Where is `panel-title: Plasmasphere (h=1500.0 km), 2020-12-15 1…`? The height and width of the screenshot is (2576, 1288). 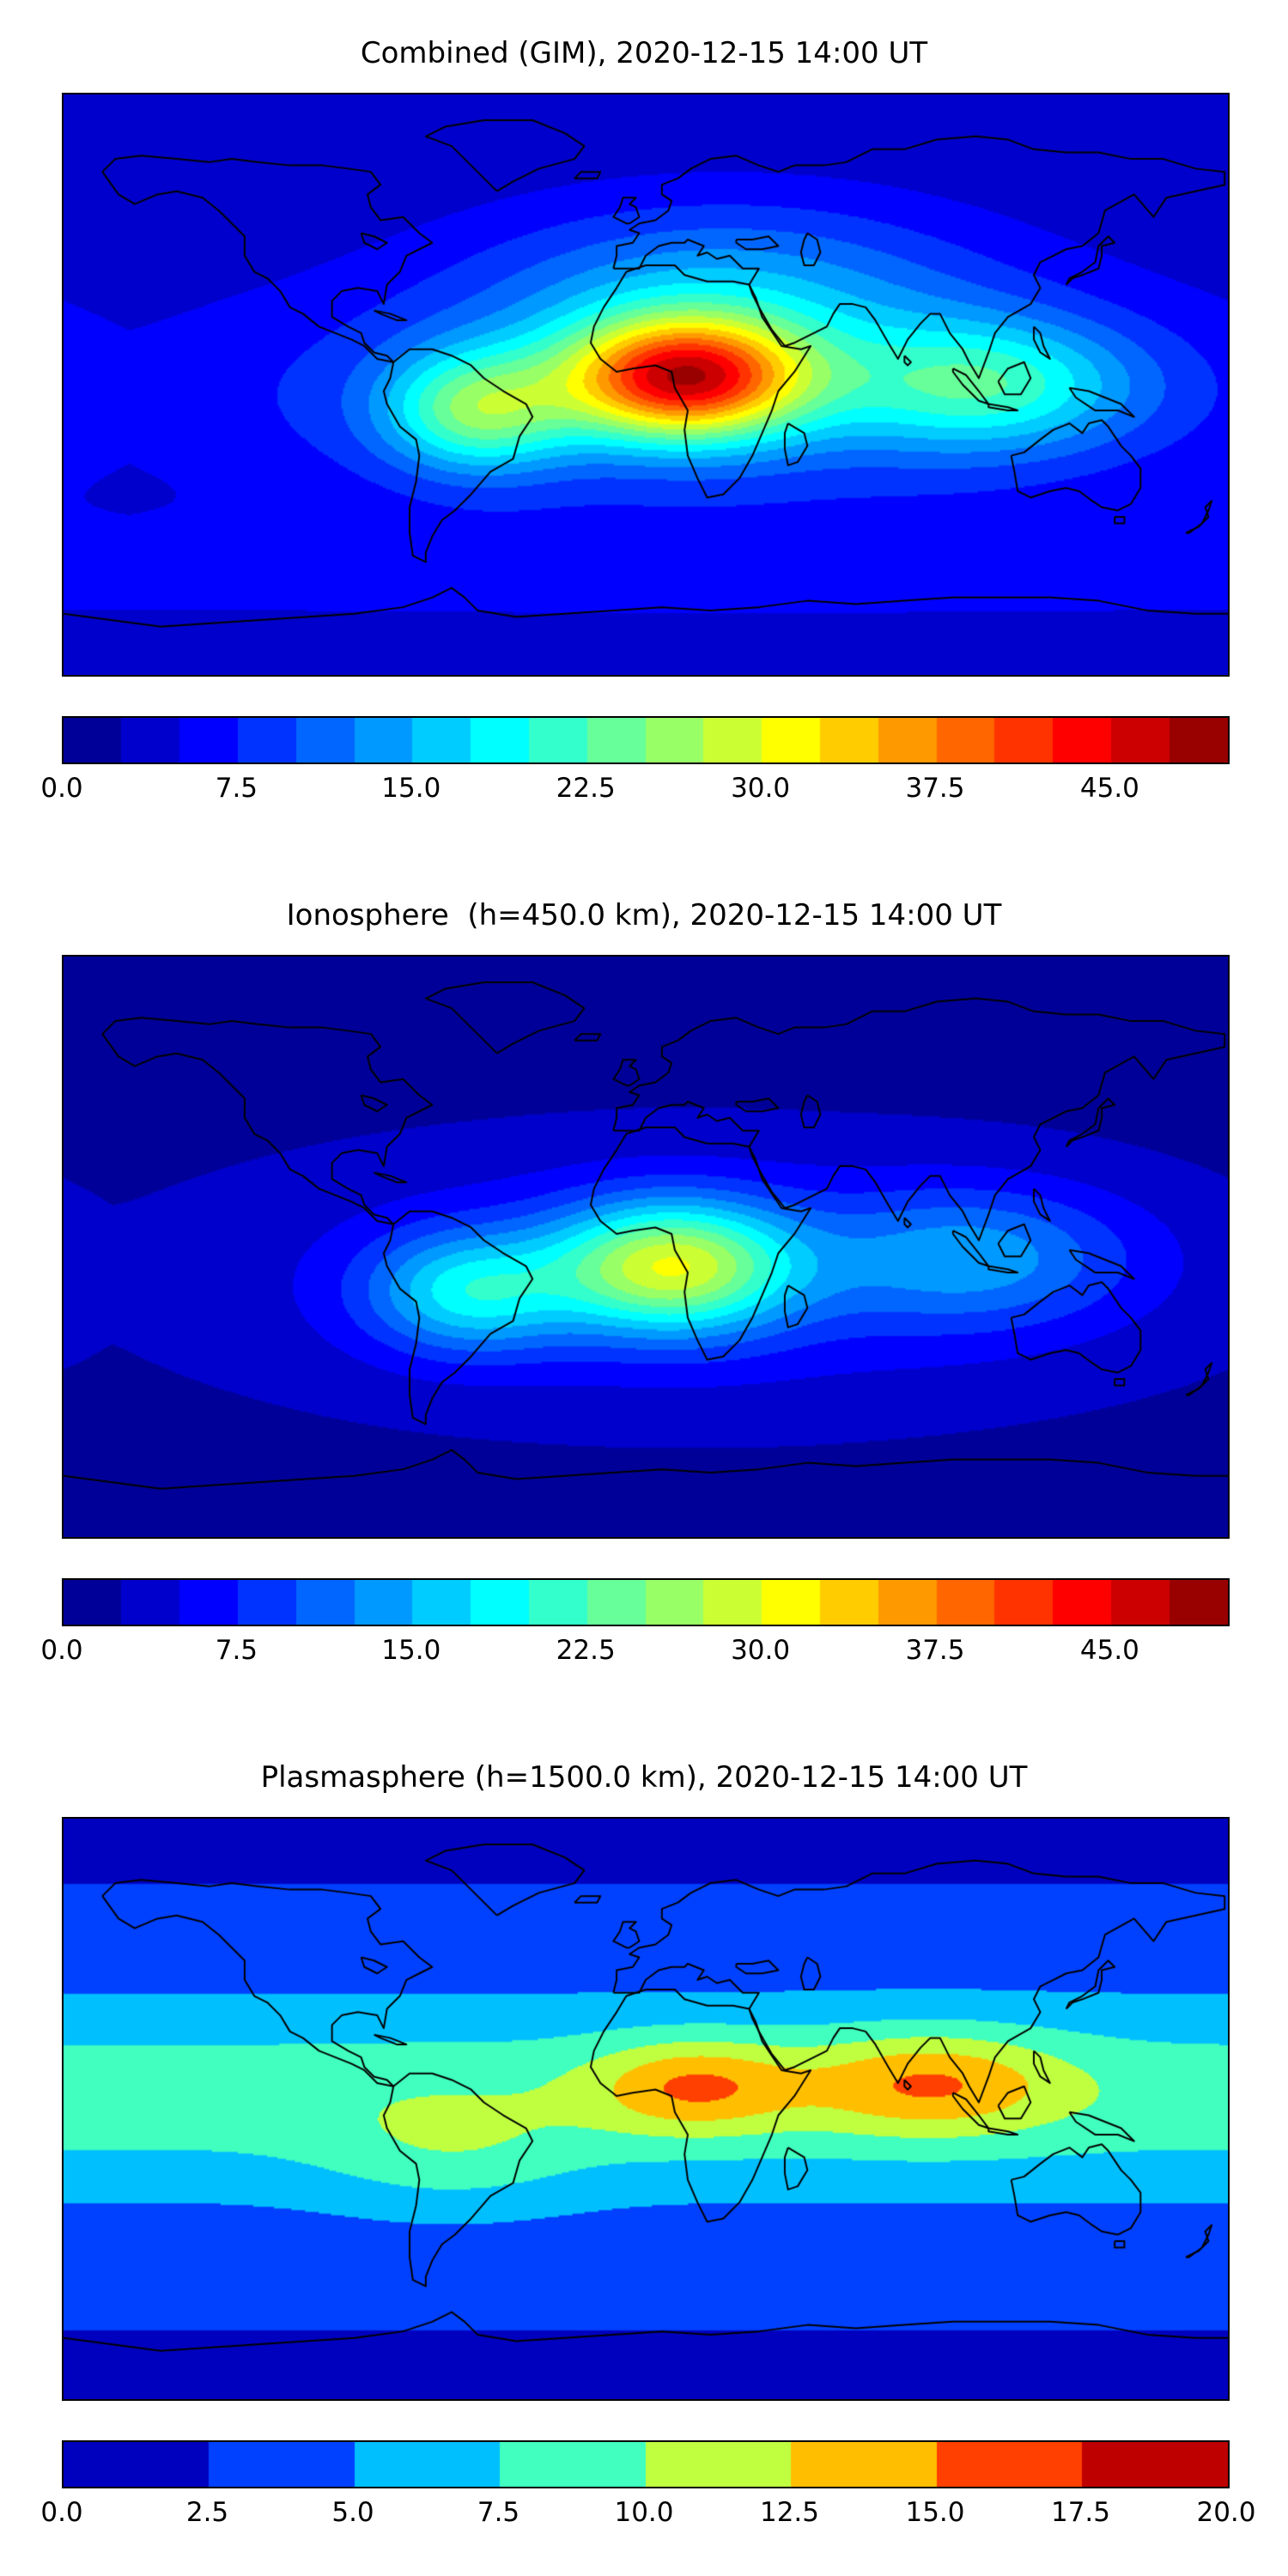
panel-title: Plasmasphere (h=1500.0 km), 2020-12-15 1… is located at coordinates (644, 1777).